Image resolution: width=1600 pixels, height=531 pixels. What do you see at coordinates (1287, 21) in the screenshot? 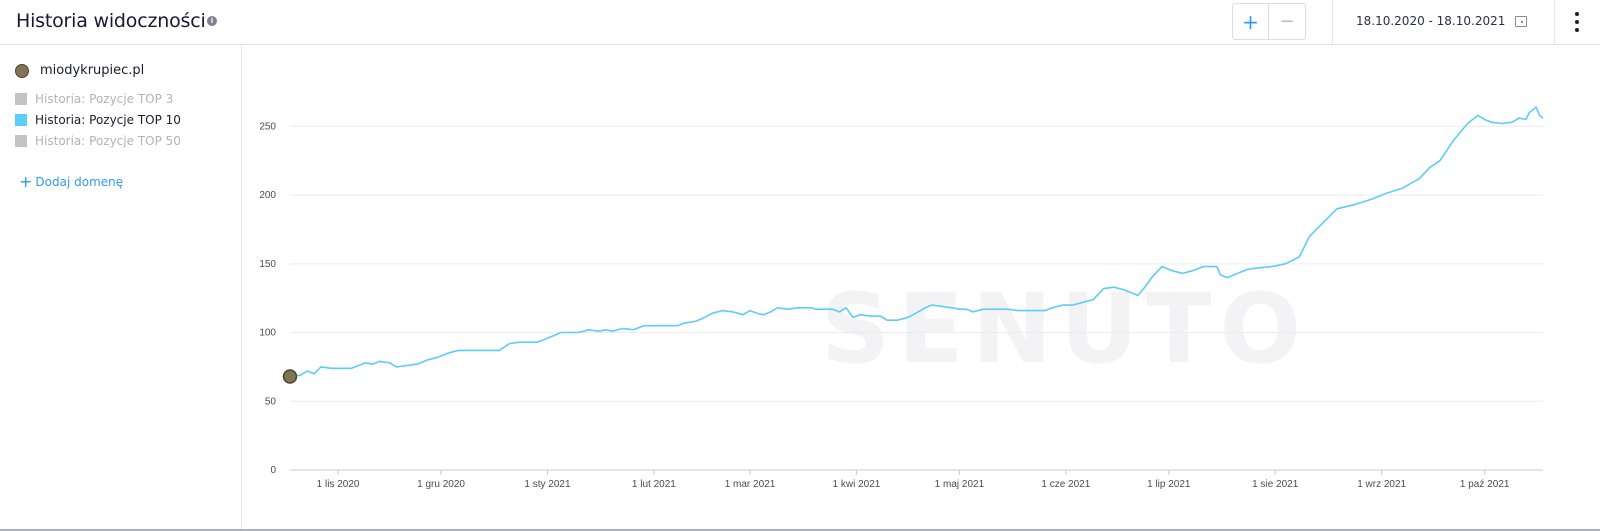
I see `zoom-out-button: −` at bounding box center [1287, 21].